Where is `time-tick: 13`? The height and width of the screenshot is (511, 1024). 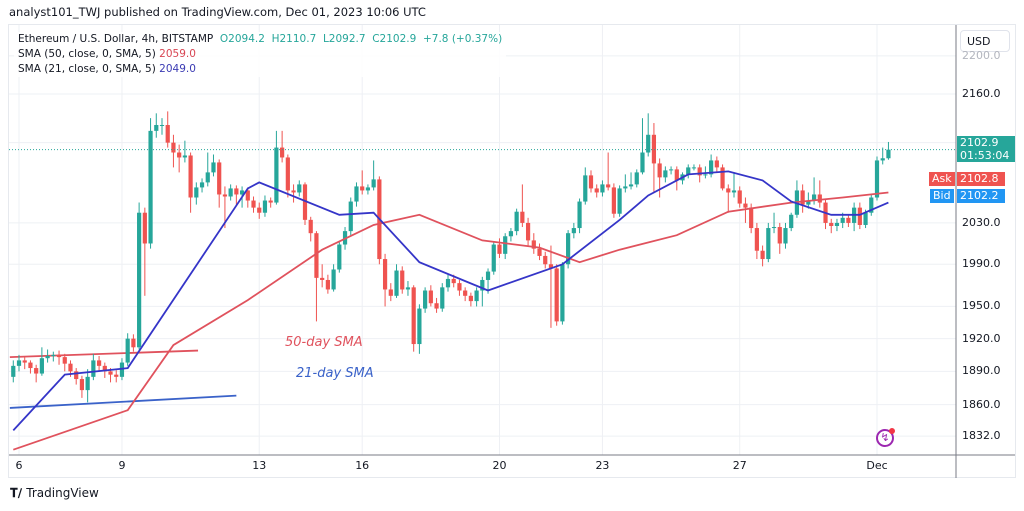
time-tick: 13 is located at coordinates (259, 465).